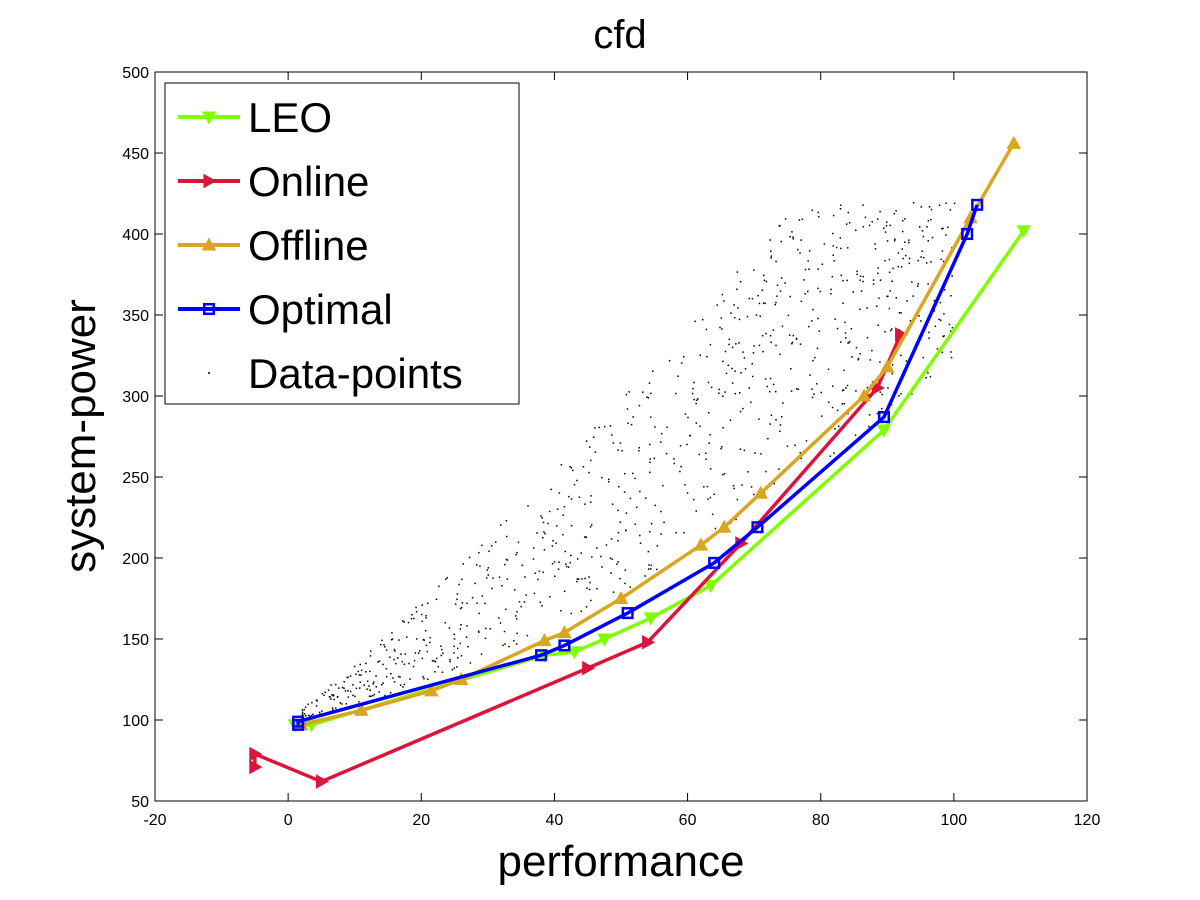 The height and width of the screenshot is (900, 1200). What do you see at coordinates (135, 640) in the screenshot?
I see `y-tick-label: 150` at bounding box center [135, 640].